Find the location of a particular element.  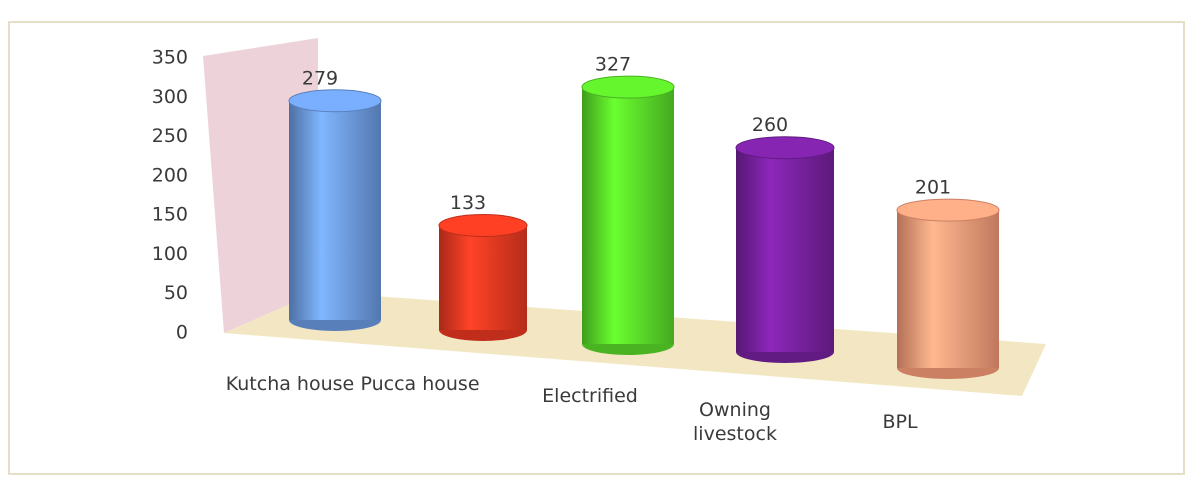

y-tick-label: 300 is located at coordinates (170, 97).